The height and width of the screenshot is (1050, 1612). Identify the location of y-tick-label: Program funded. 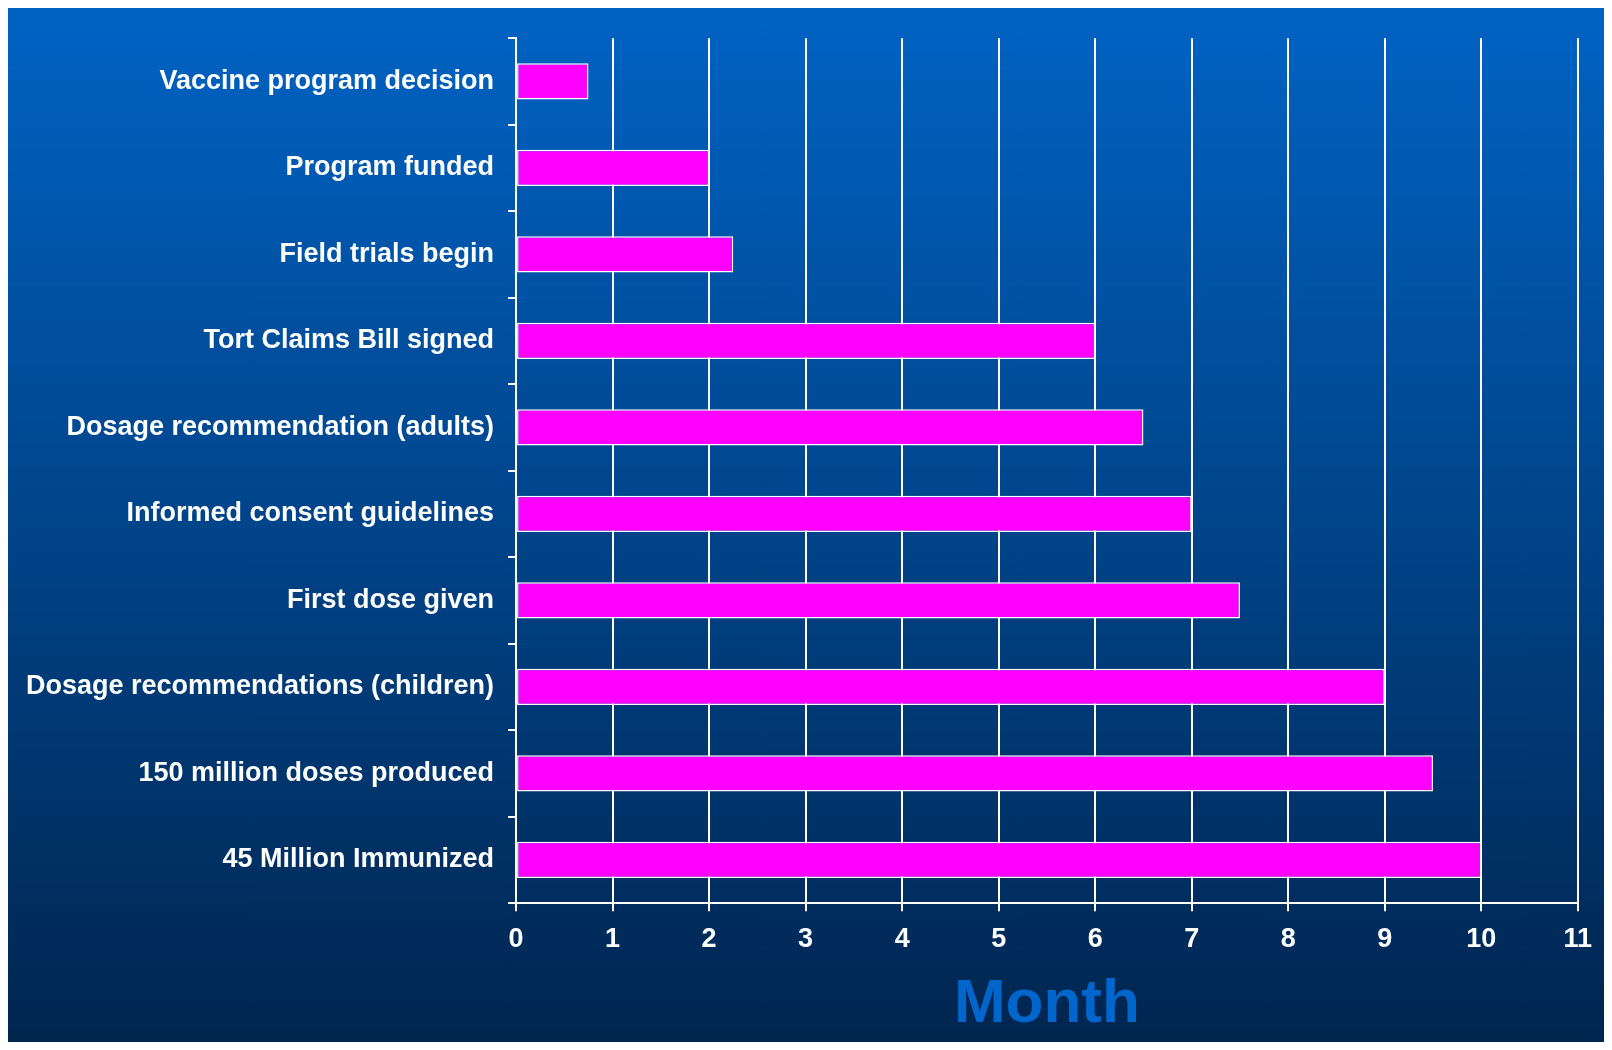
(390, 166).